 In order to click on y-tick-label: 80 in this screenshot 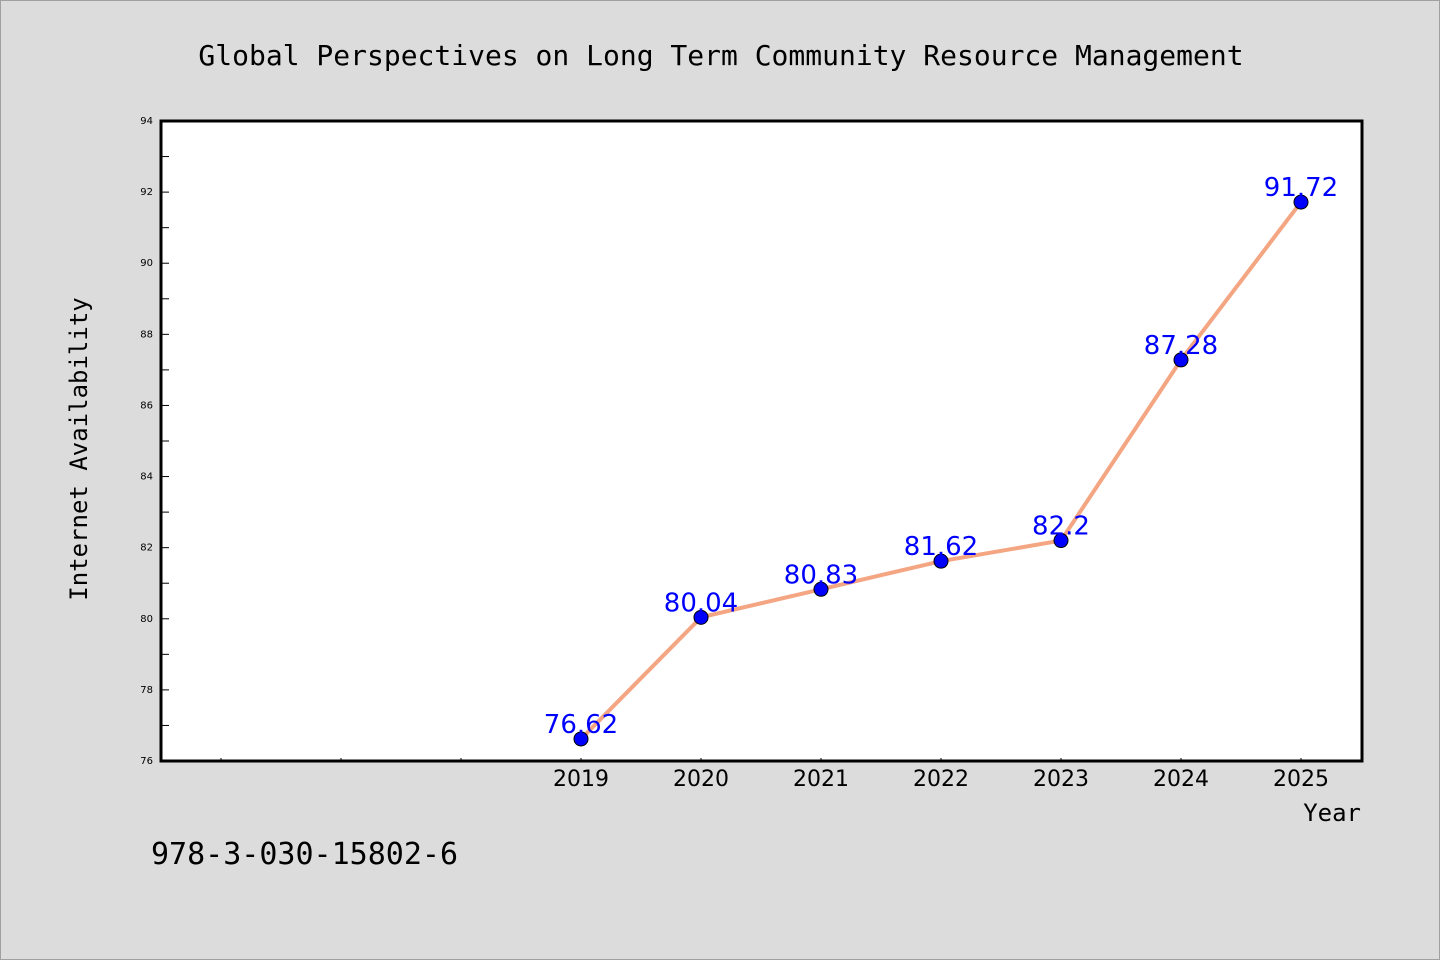, I will do `click(146, 619)`.